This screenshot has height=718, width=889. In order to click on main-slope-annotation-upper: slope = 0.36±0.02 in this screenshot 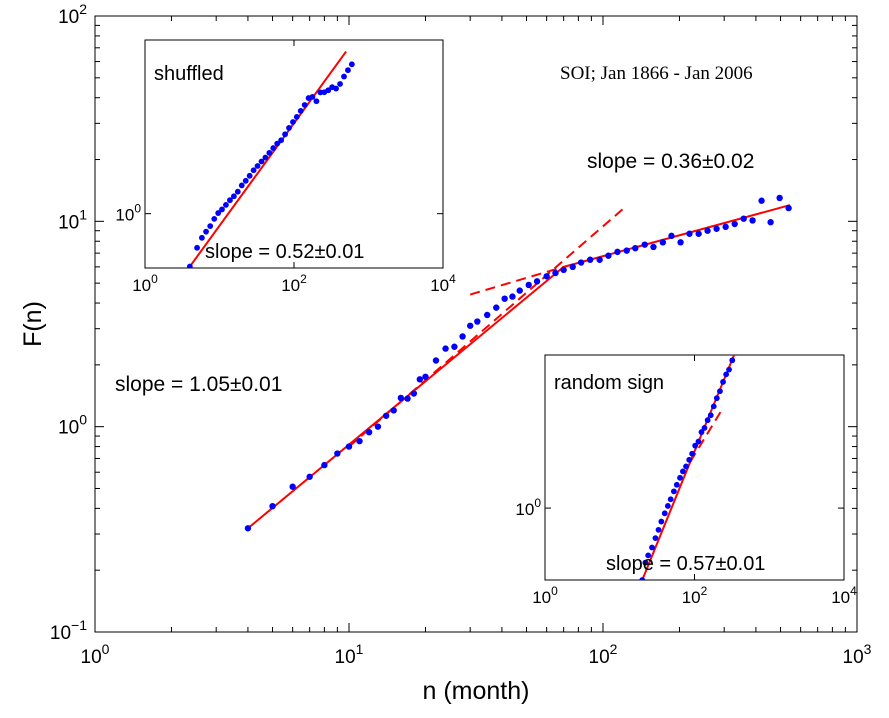, I will do `click(670, 161)`.